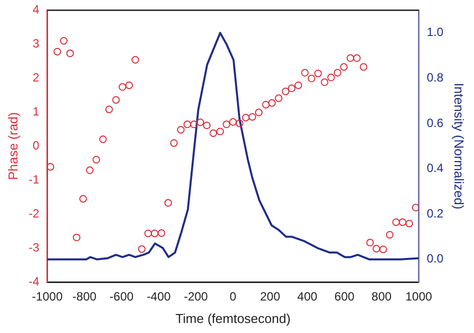 The height and width of the screenshot is (333, 474). What do you see at coordinates (233, 318) in the screenshot?
I see `x-axis-title: Time (femtosecond)` at bounding box center [233, 318].